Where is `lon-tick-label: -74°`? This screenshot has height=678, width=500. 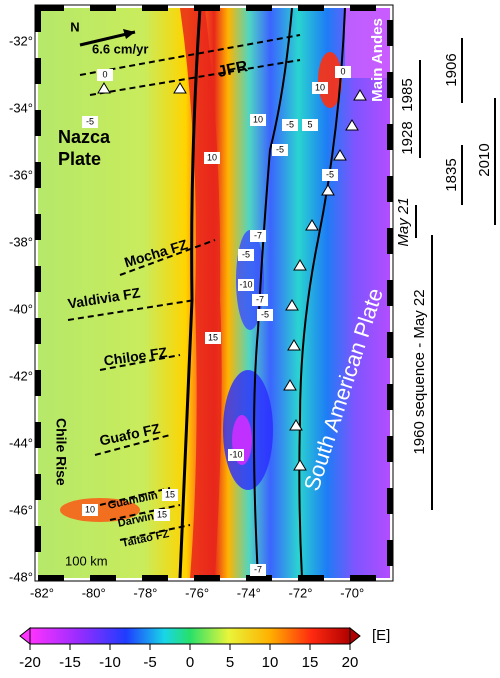
lon-tick-label: -74° is located at coordinates (249, 592).